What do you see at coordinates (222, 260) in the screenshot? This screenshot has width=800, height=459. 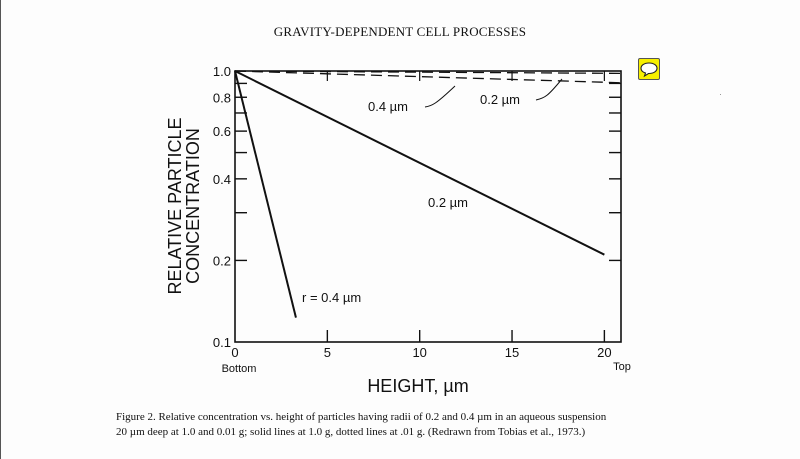 I see `y-tick-label: 0.2` at bounding box center [222, 260].